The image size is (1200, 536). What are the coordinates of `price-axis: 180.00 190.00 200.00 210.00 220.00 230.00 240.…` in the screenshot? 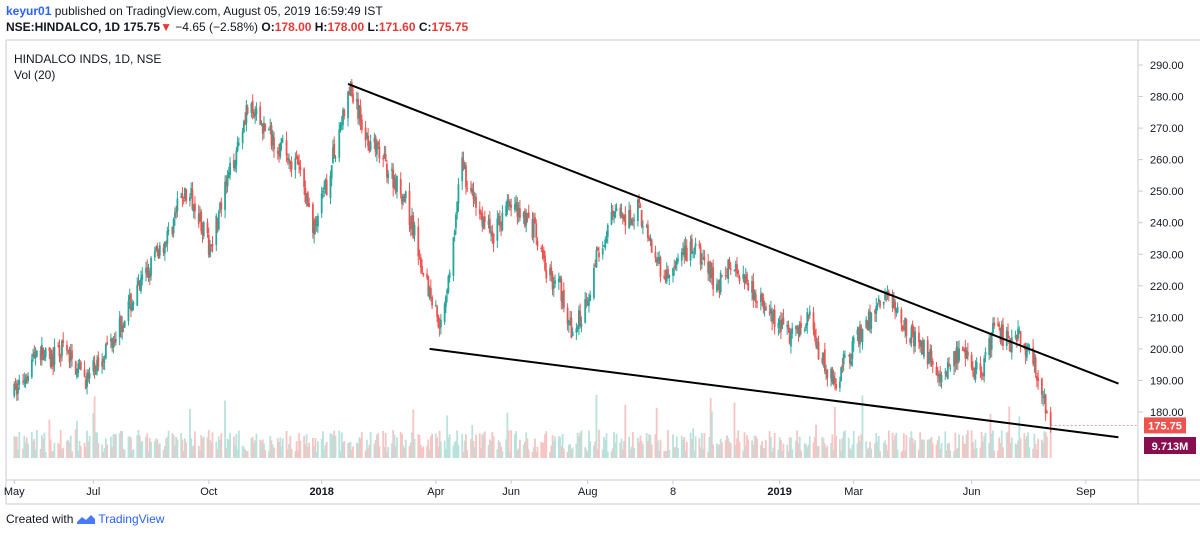 It's located at (1161, 239).